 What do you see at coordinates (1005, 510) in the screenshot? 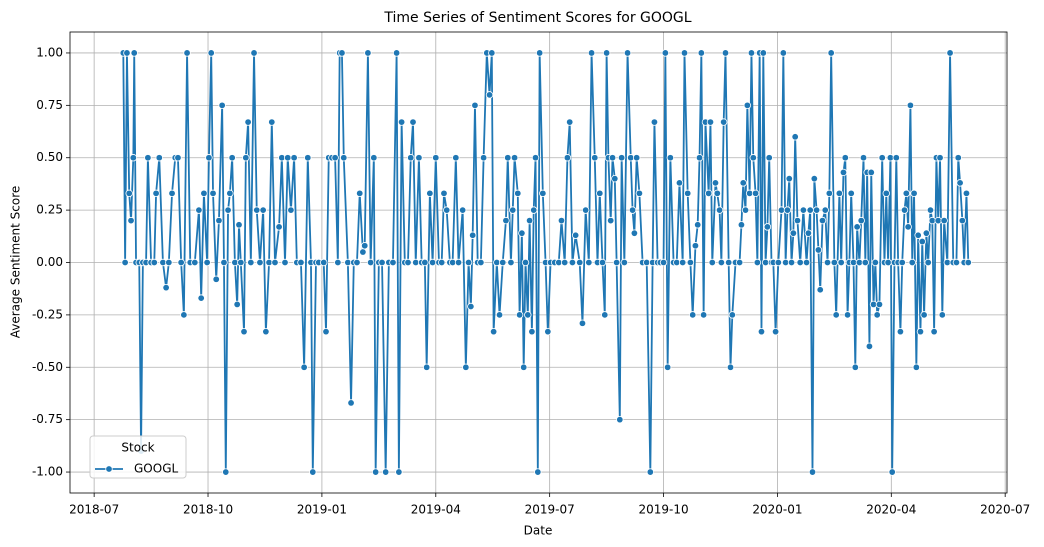
I see `x-tick-label: 2020-07` at bounding box center [1005, 510].